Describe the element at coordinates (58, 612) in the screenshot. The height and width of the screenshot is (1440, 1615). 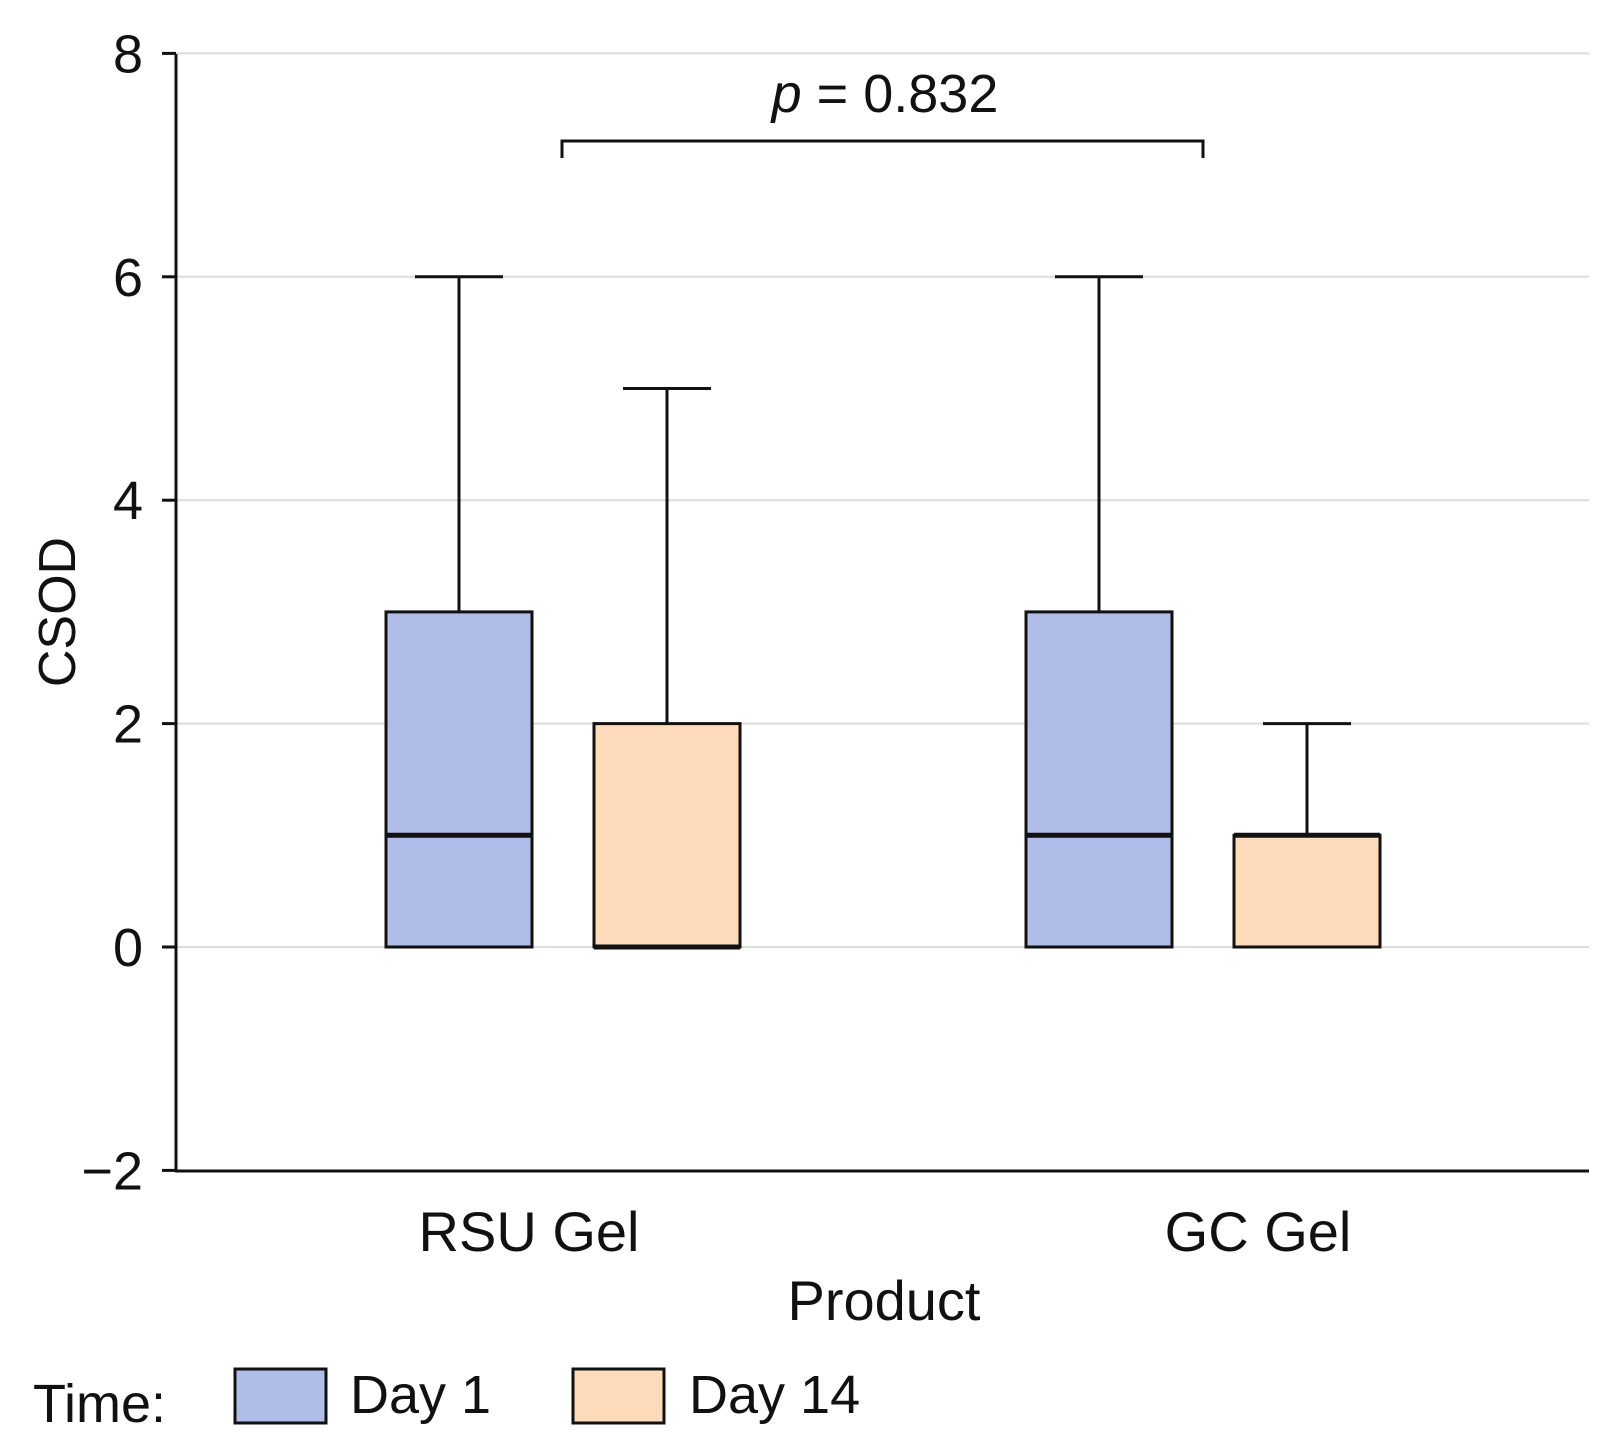
I see `y-axis-title: CSOD` at that location.